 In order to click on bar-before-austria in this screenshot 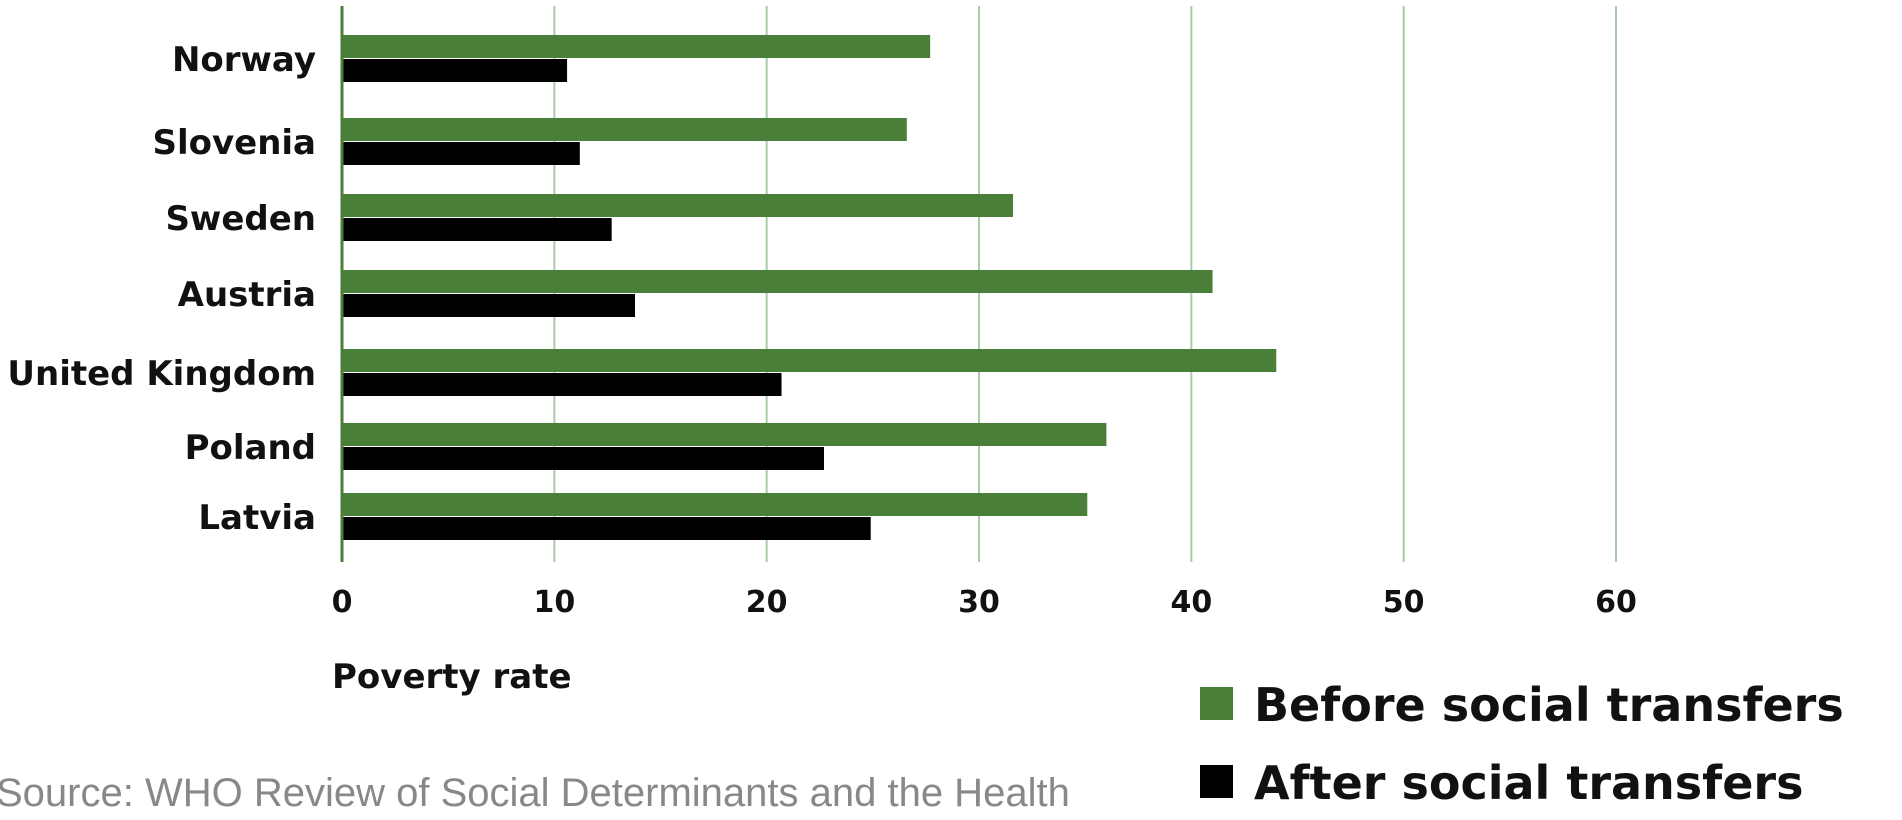, I will do `click(777, 281)`.